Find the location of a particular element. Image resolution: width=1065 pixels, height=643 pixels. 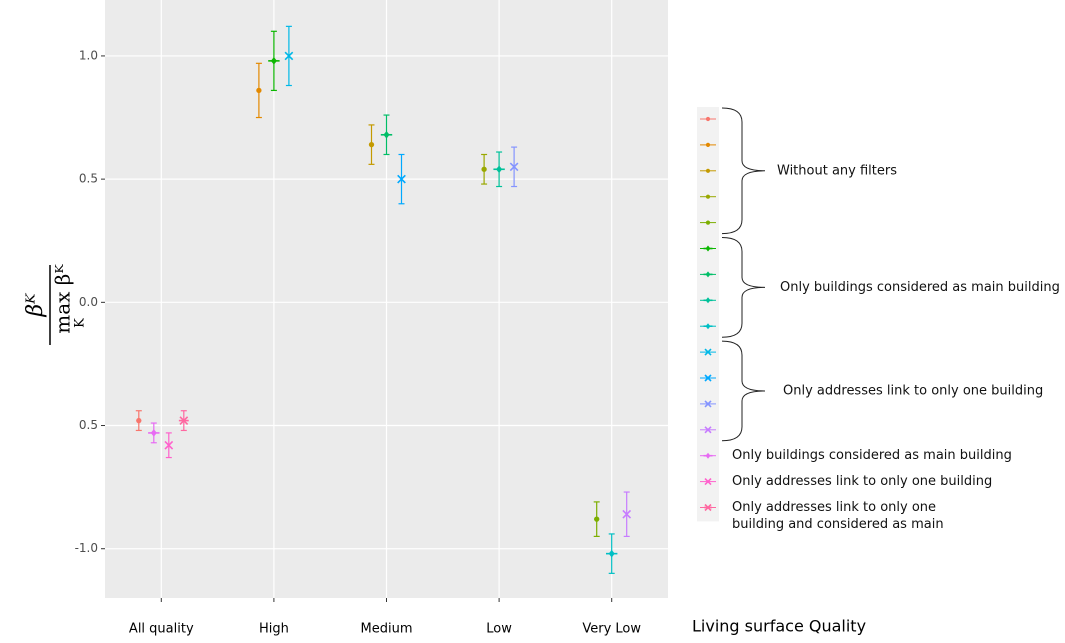

brace-label: Only addresses link to only one building is located at coordinates (913, 390).